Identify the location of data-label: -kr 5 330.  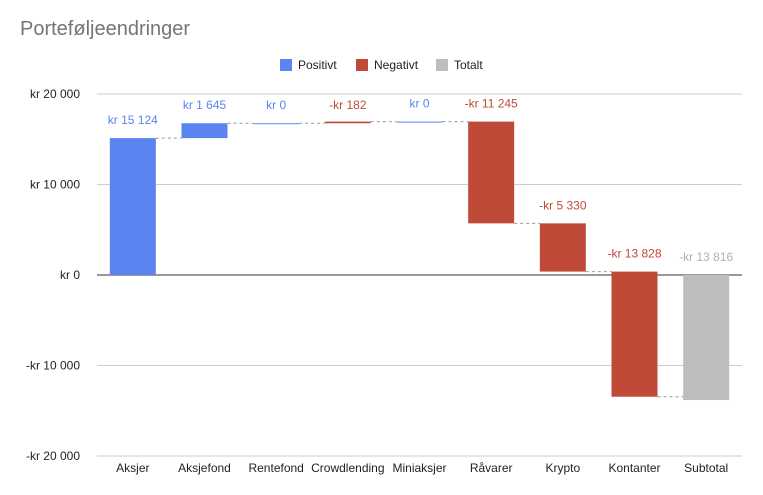
(563, 205).